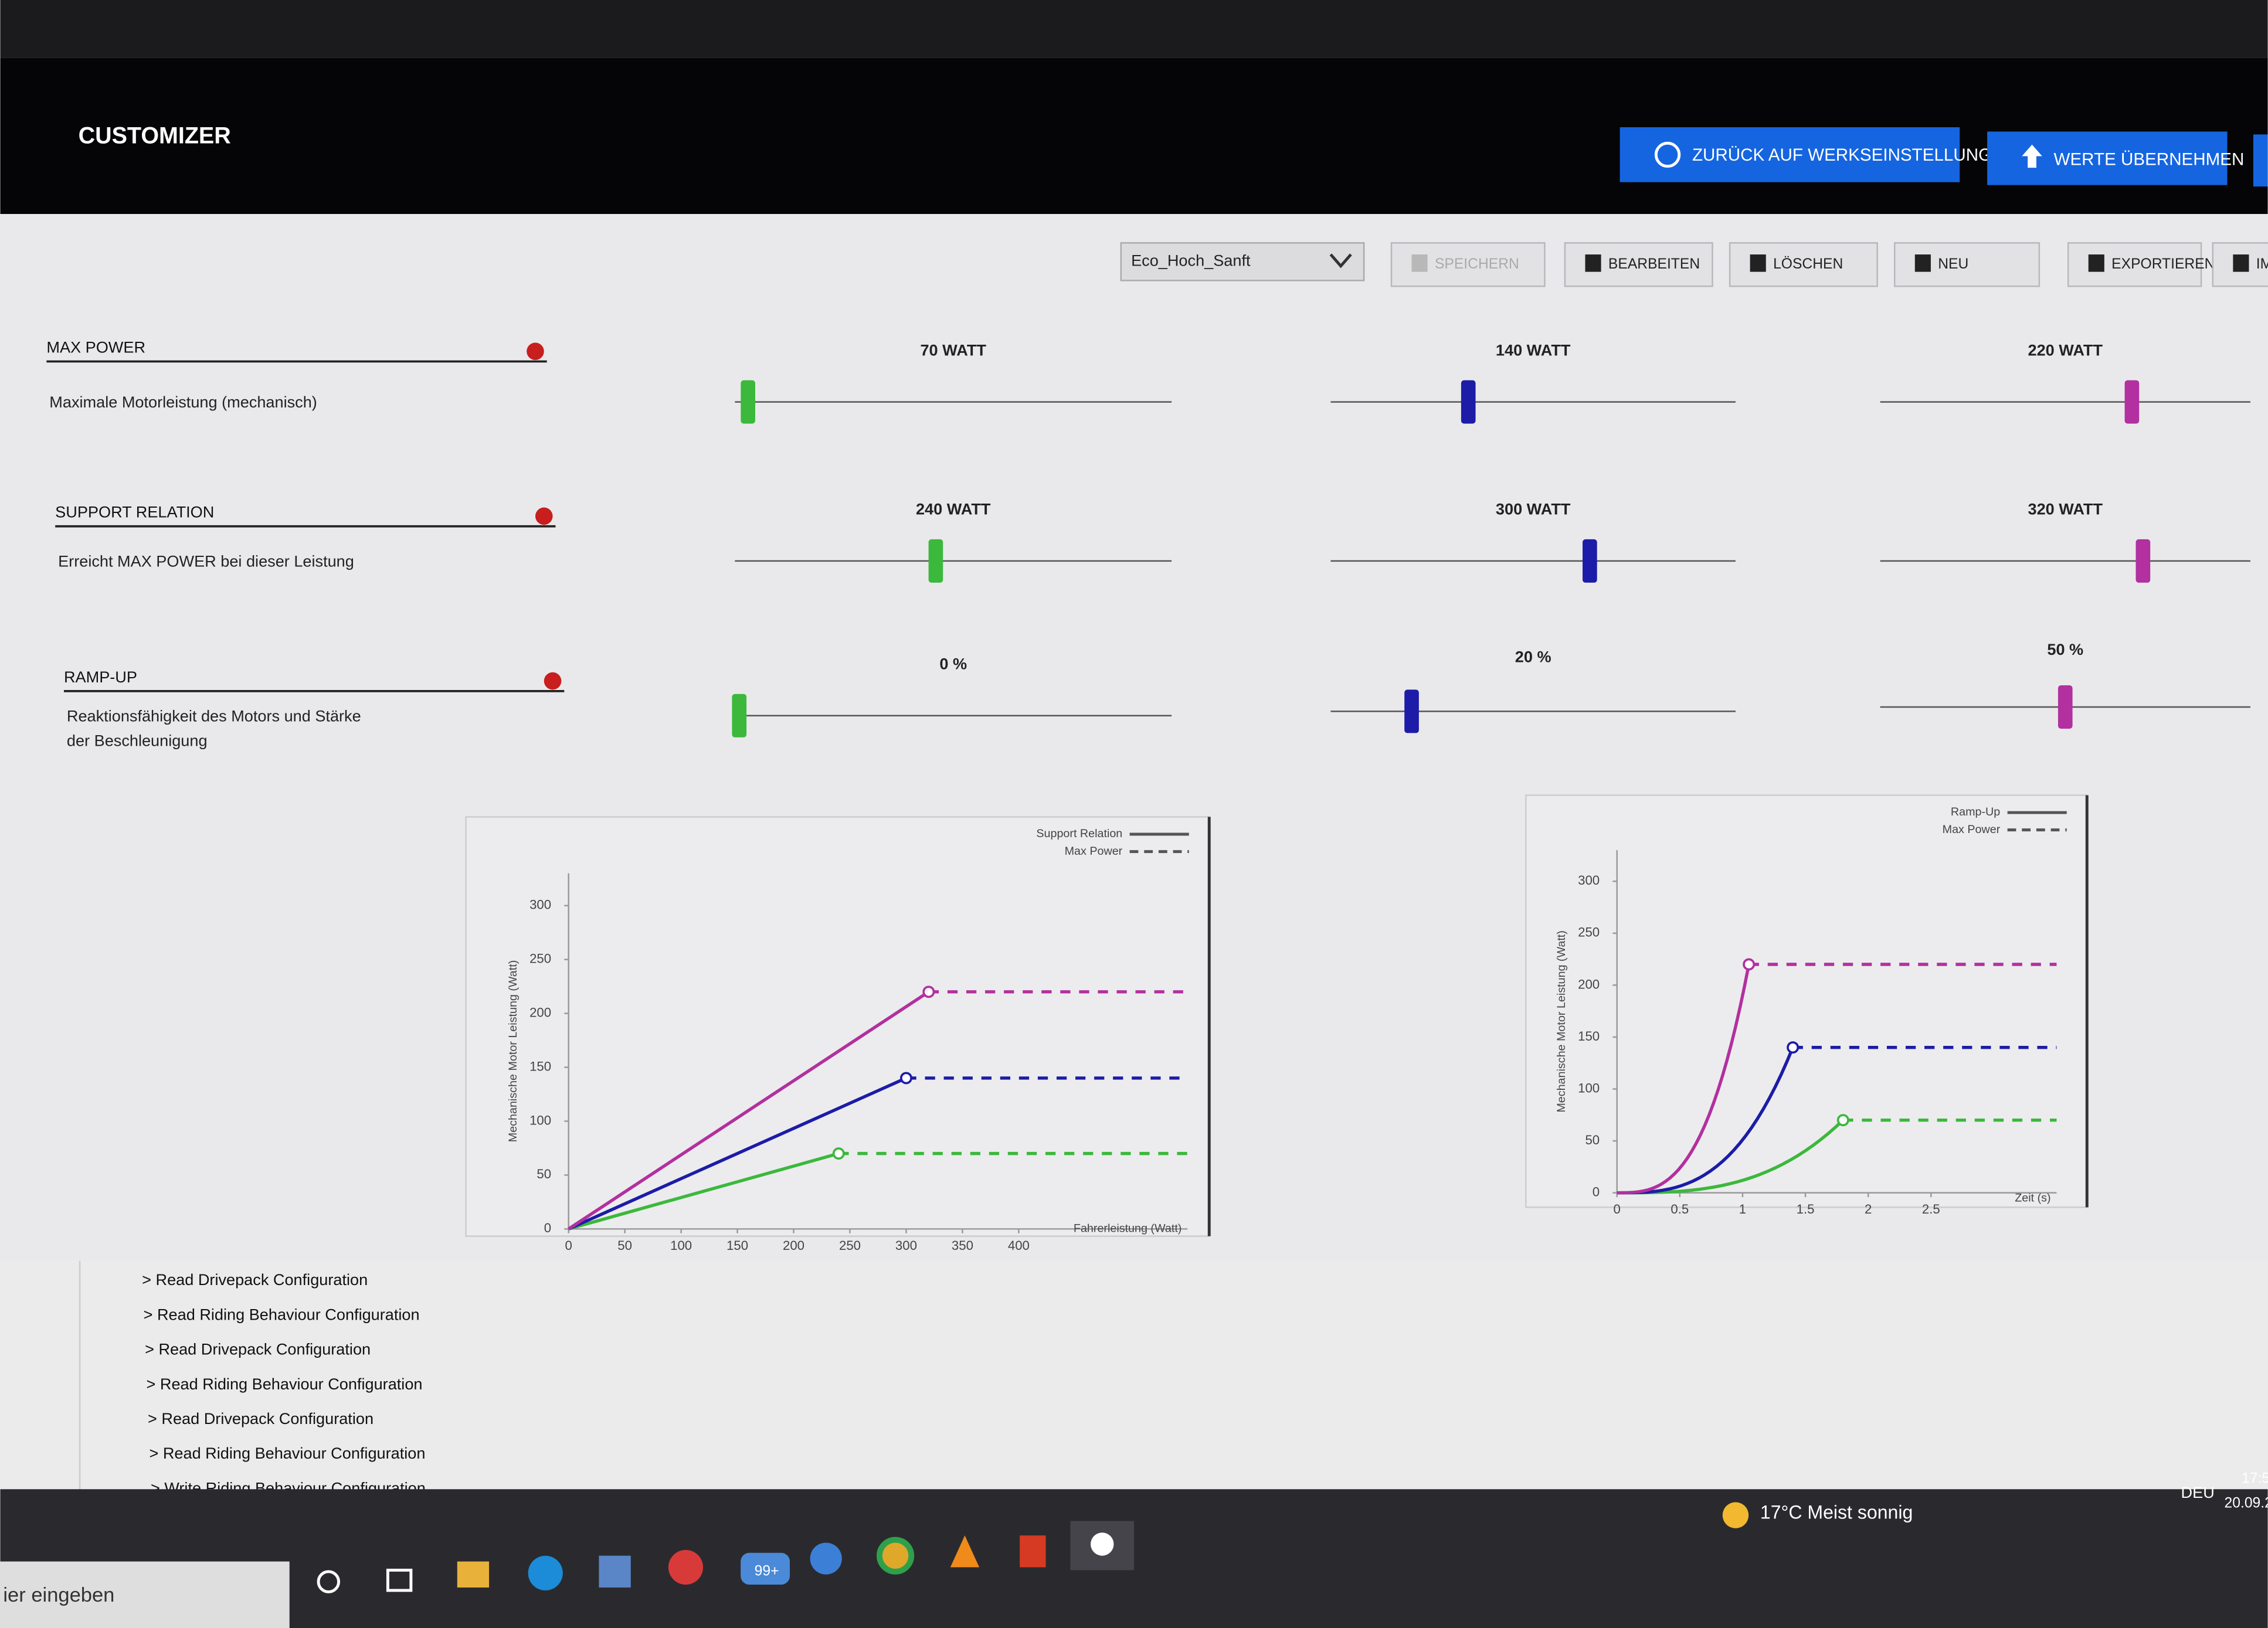  Describe the element at coordinates (953, 509) in the screenshot. I see `slider-value: 240 WATT` at that location.